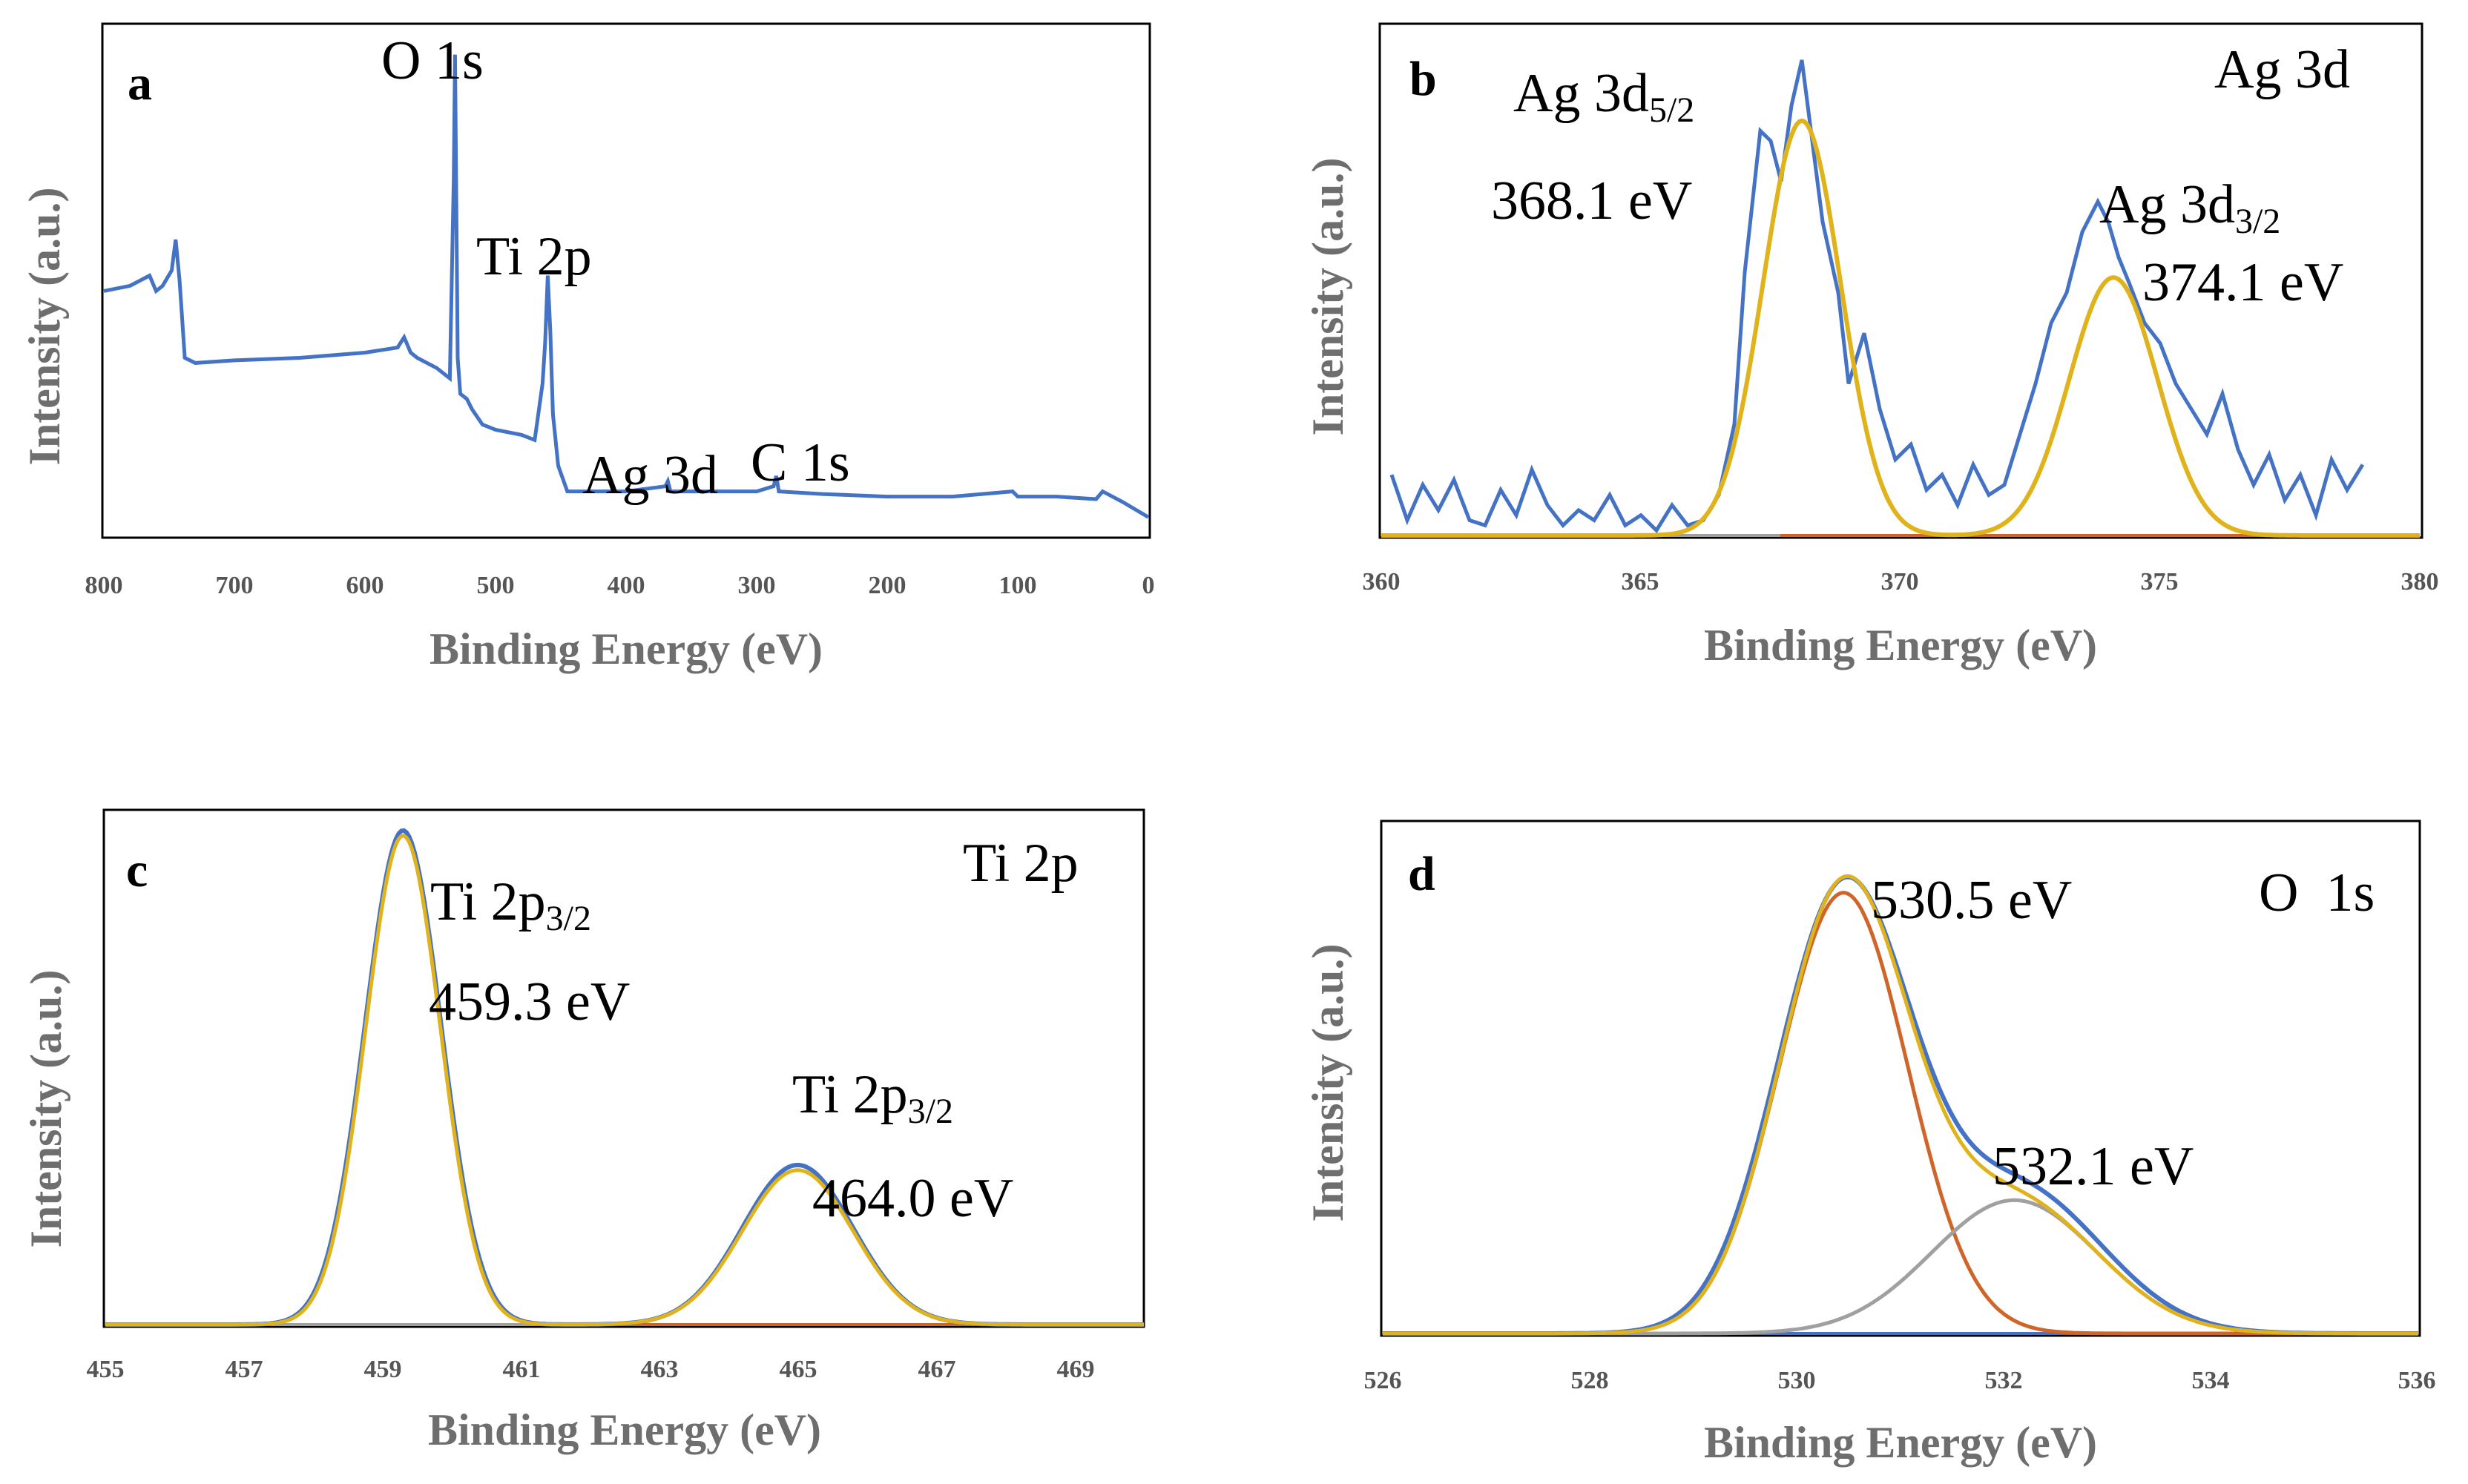 The width and height of the screenshot is (2468, 1484). I want to click on panel-c-x-ticks: 455 457 459 461 463 465 467 469, so click(591, 1369).